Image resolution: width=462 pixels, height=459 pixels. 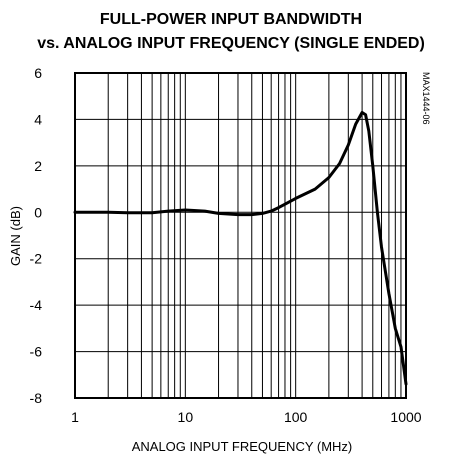 What do you see at coordinates (296, 417) in the screenshot?
I see `x-tick-label: 100` at bounding box center [296, 417].